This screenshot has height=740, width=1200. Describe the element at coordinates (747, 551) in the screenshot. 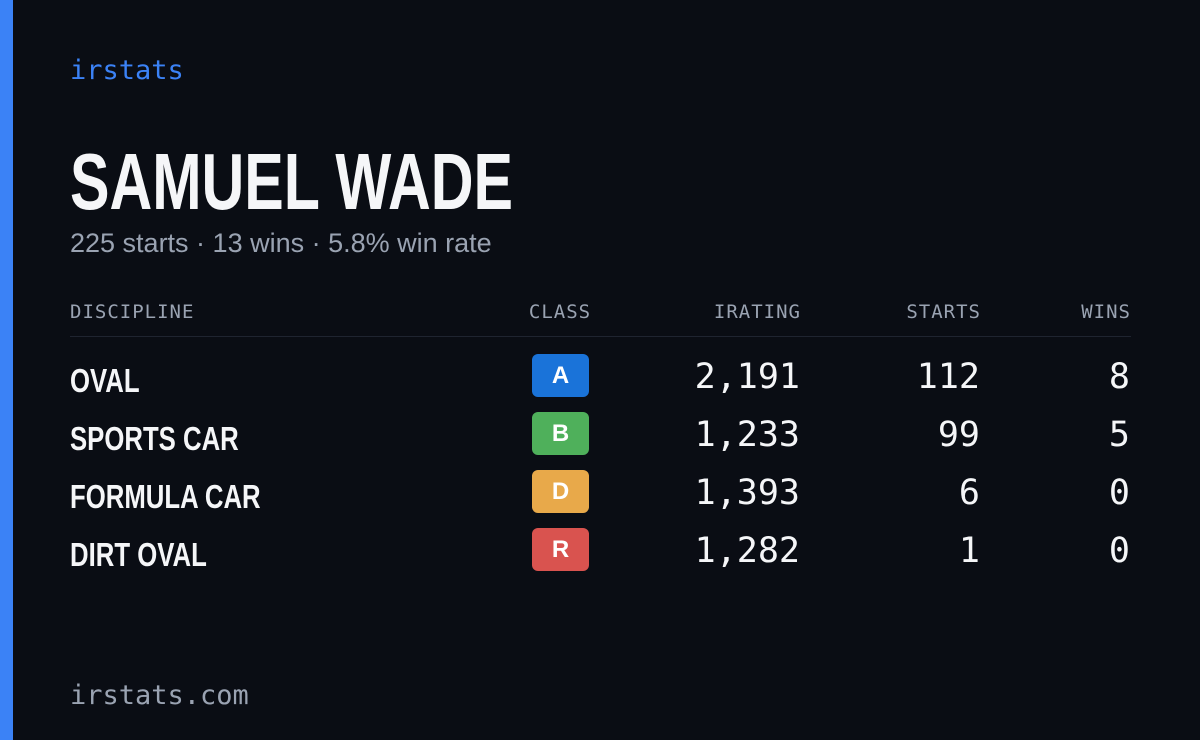

I see `irating-value: 1,282` at that location.